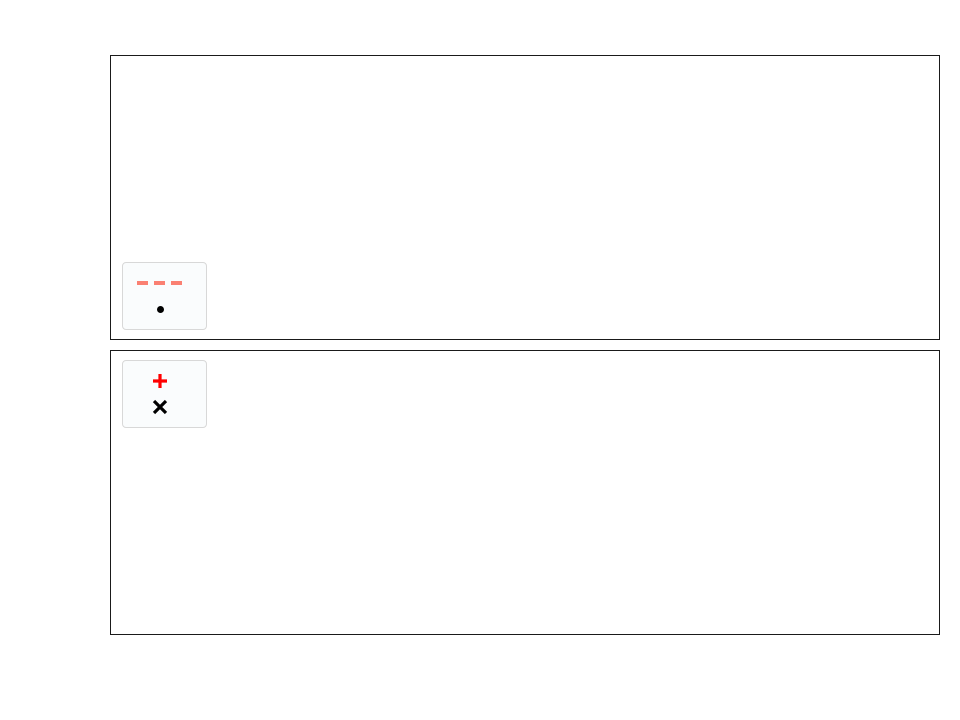 The image size is (960, 720). I want to click on top-panel-legend, so click(164, 296).